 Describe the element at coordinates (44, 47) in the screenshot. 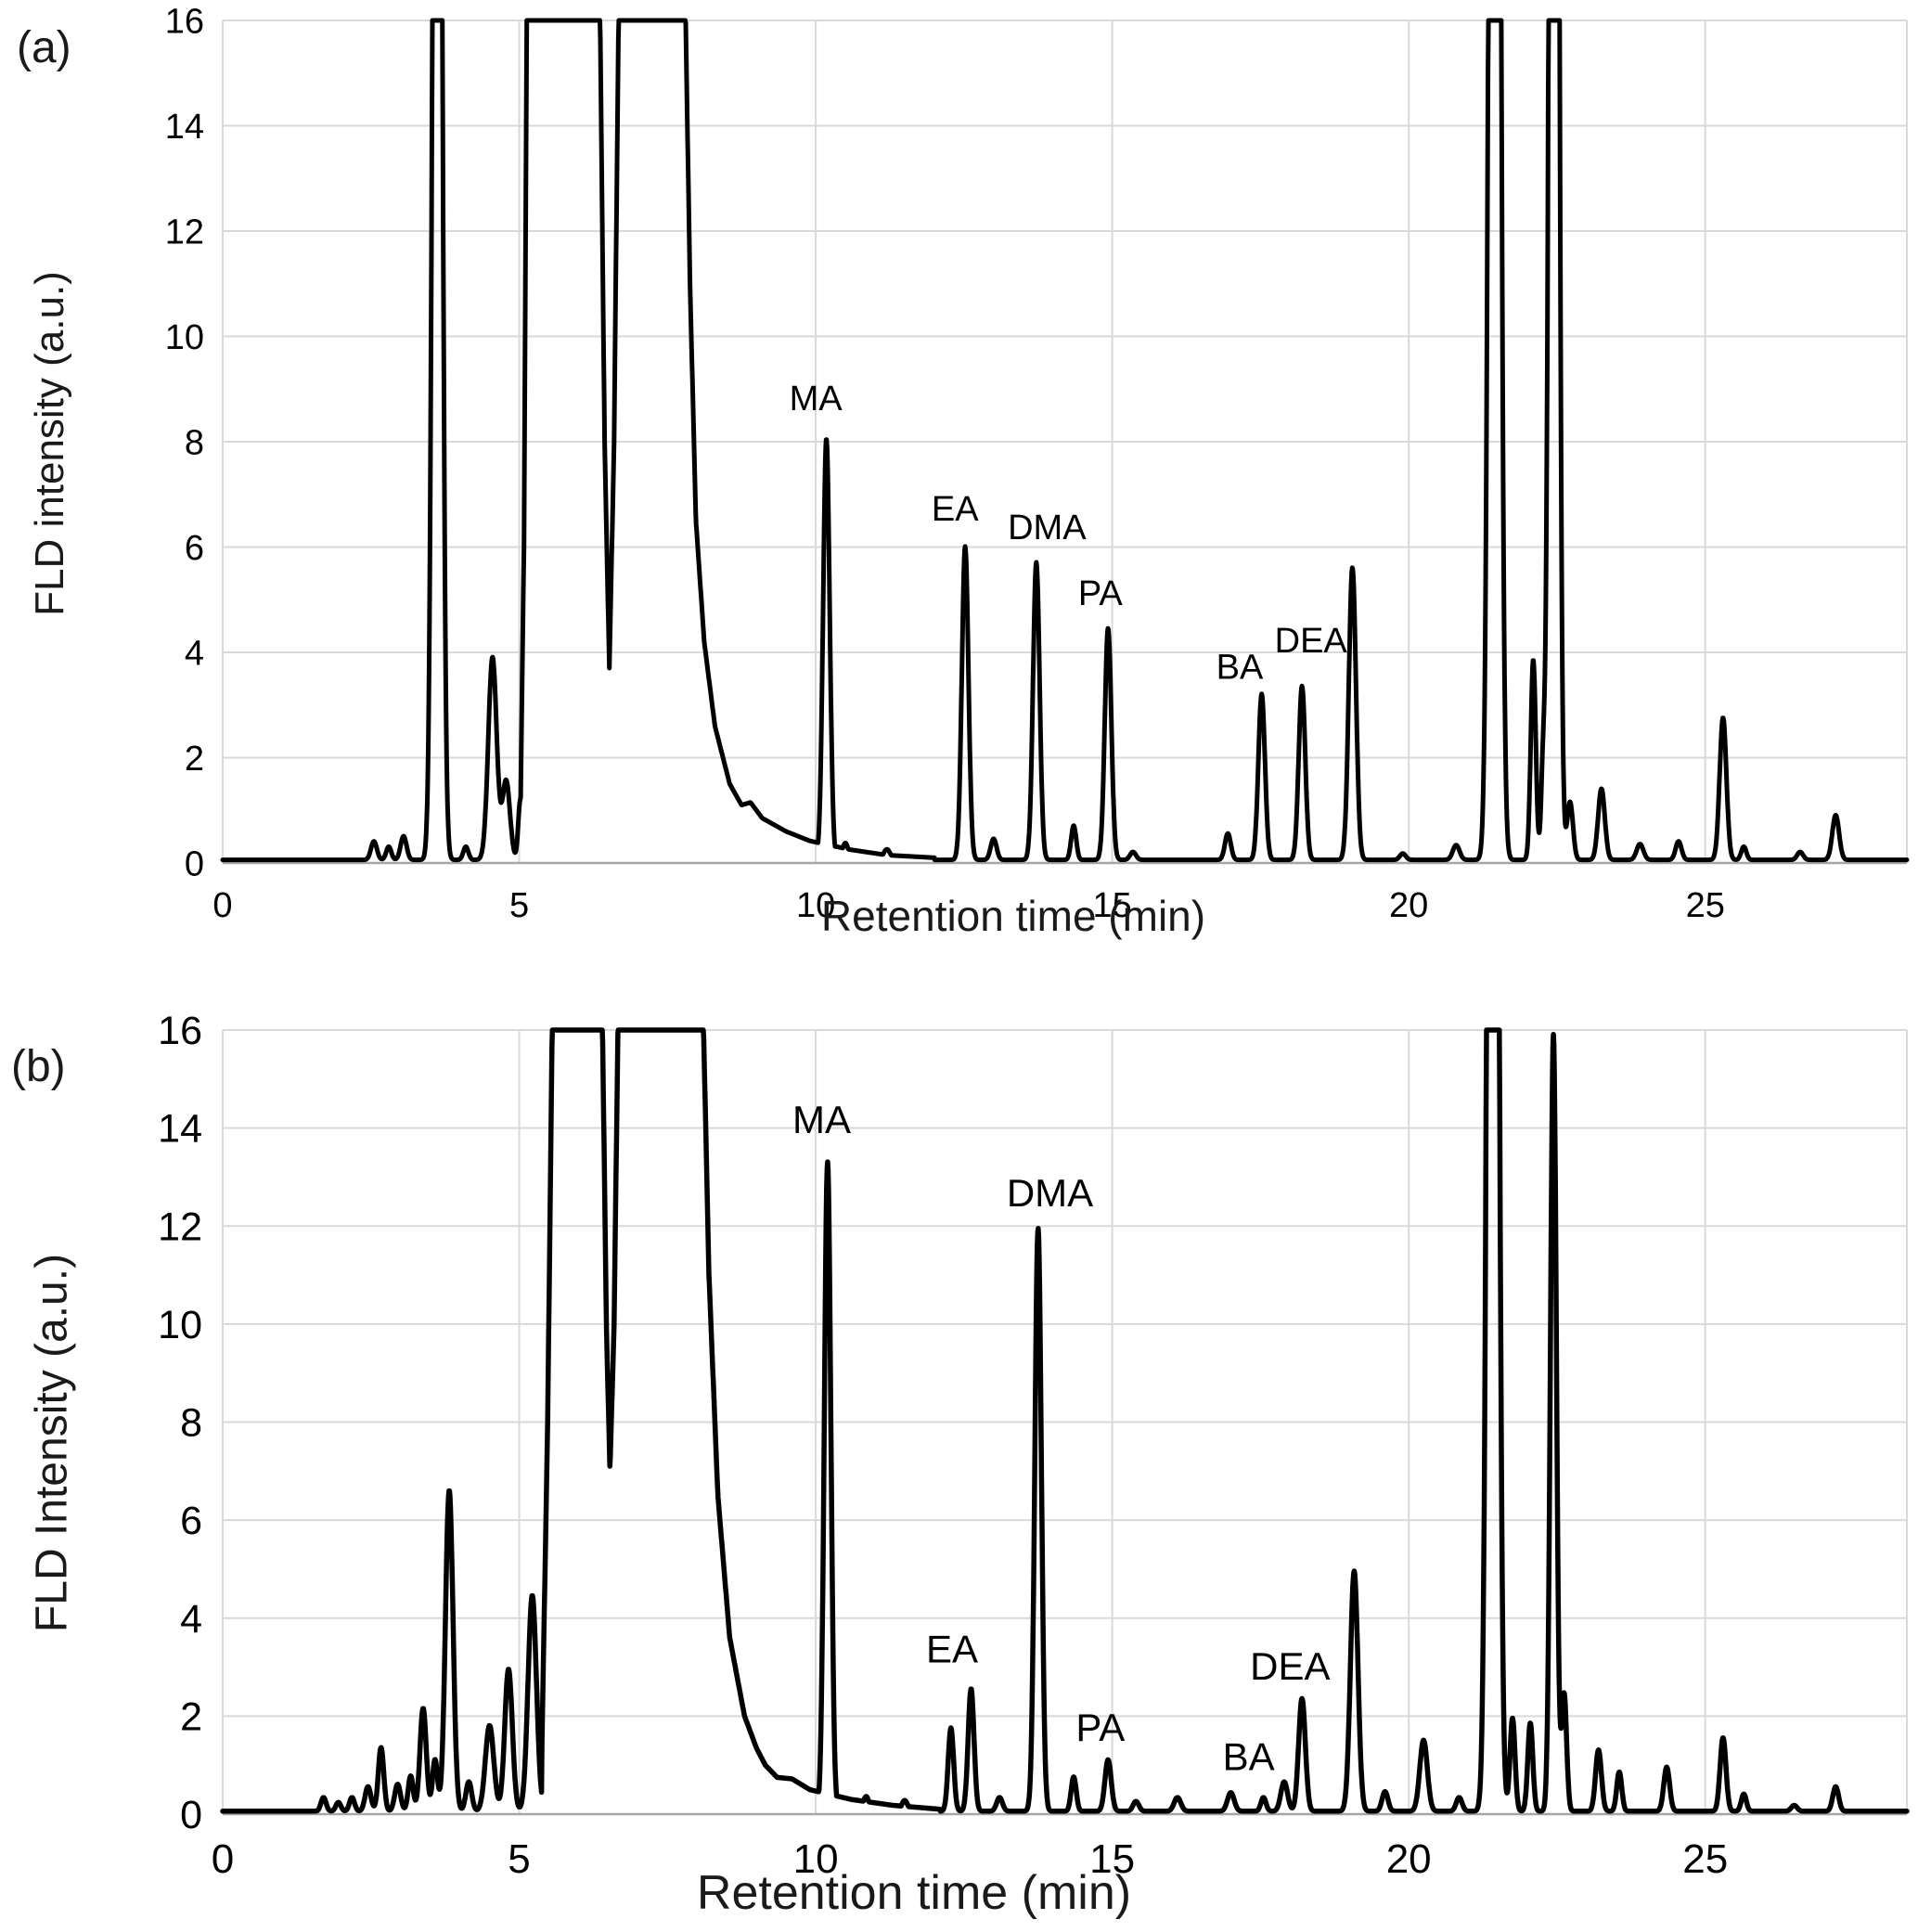

I see `panel-a-tag: (a)` at that location.